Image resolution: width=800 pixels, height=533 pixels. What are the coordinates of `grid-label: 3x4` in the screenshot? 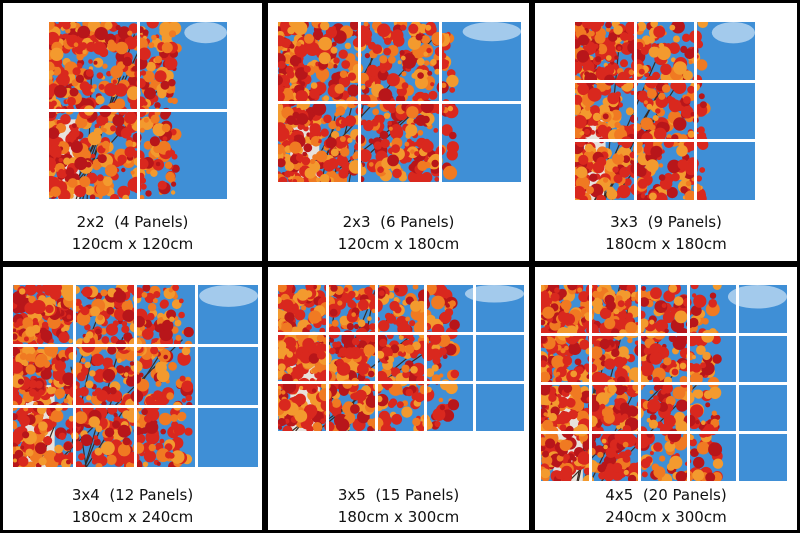 It's located at (85, 495).